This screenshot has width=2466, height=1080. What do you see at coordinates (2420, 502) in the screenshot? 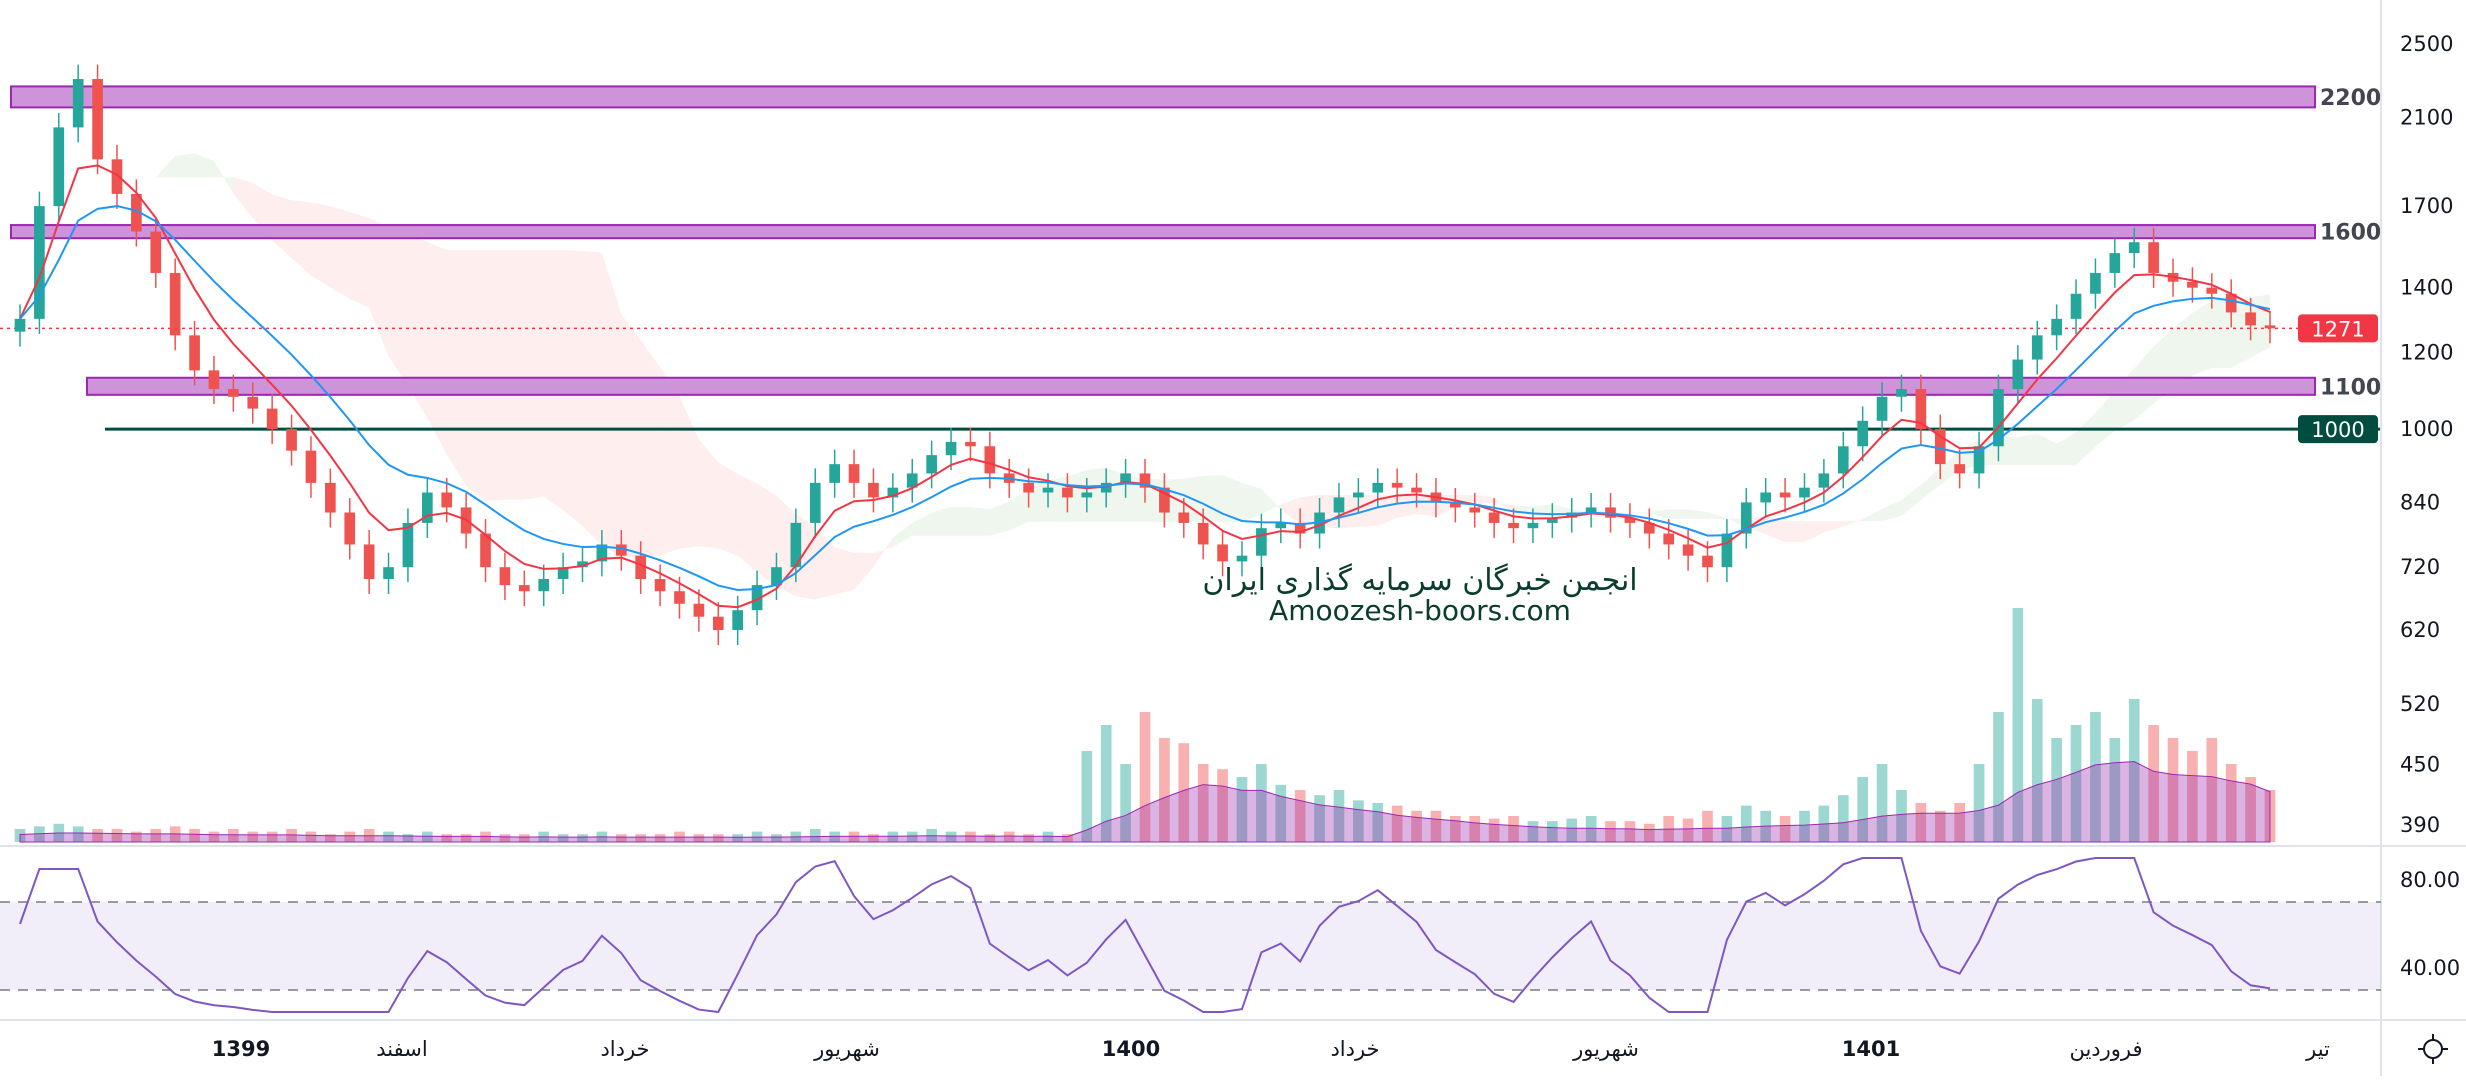
I see `price-tick-label: 840` at bounding box center [2420, 502].